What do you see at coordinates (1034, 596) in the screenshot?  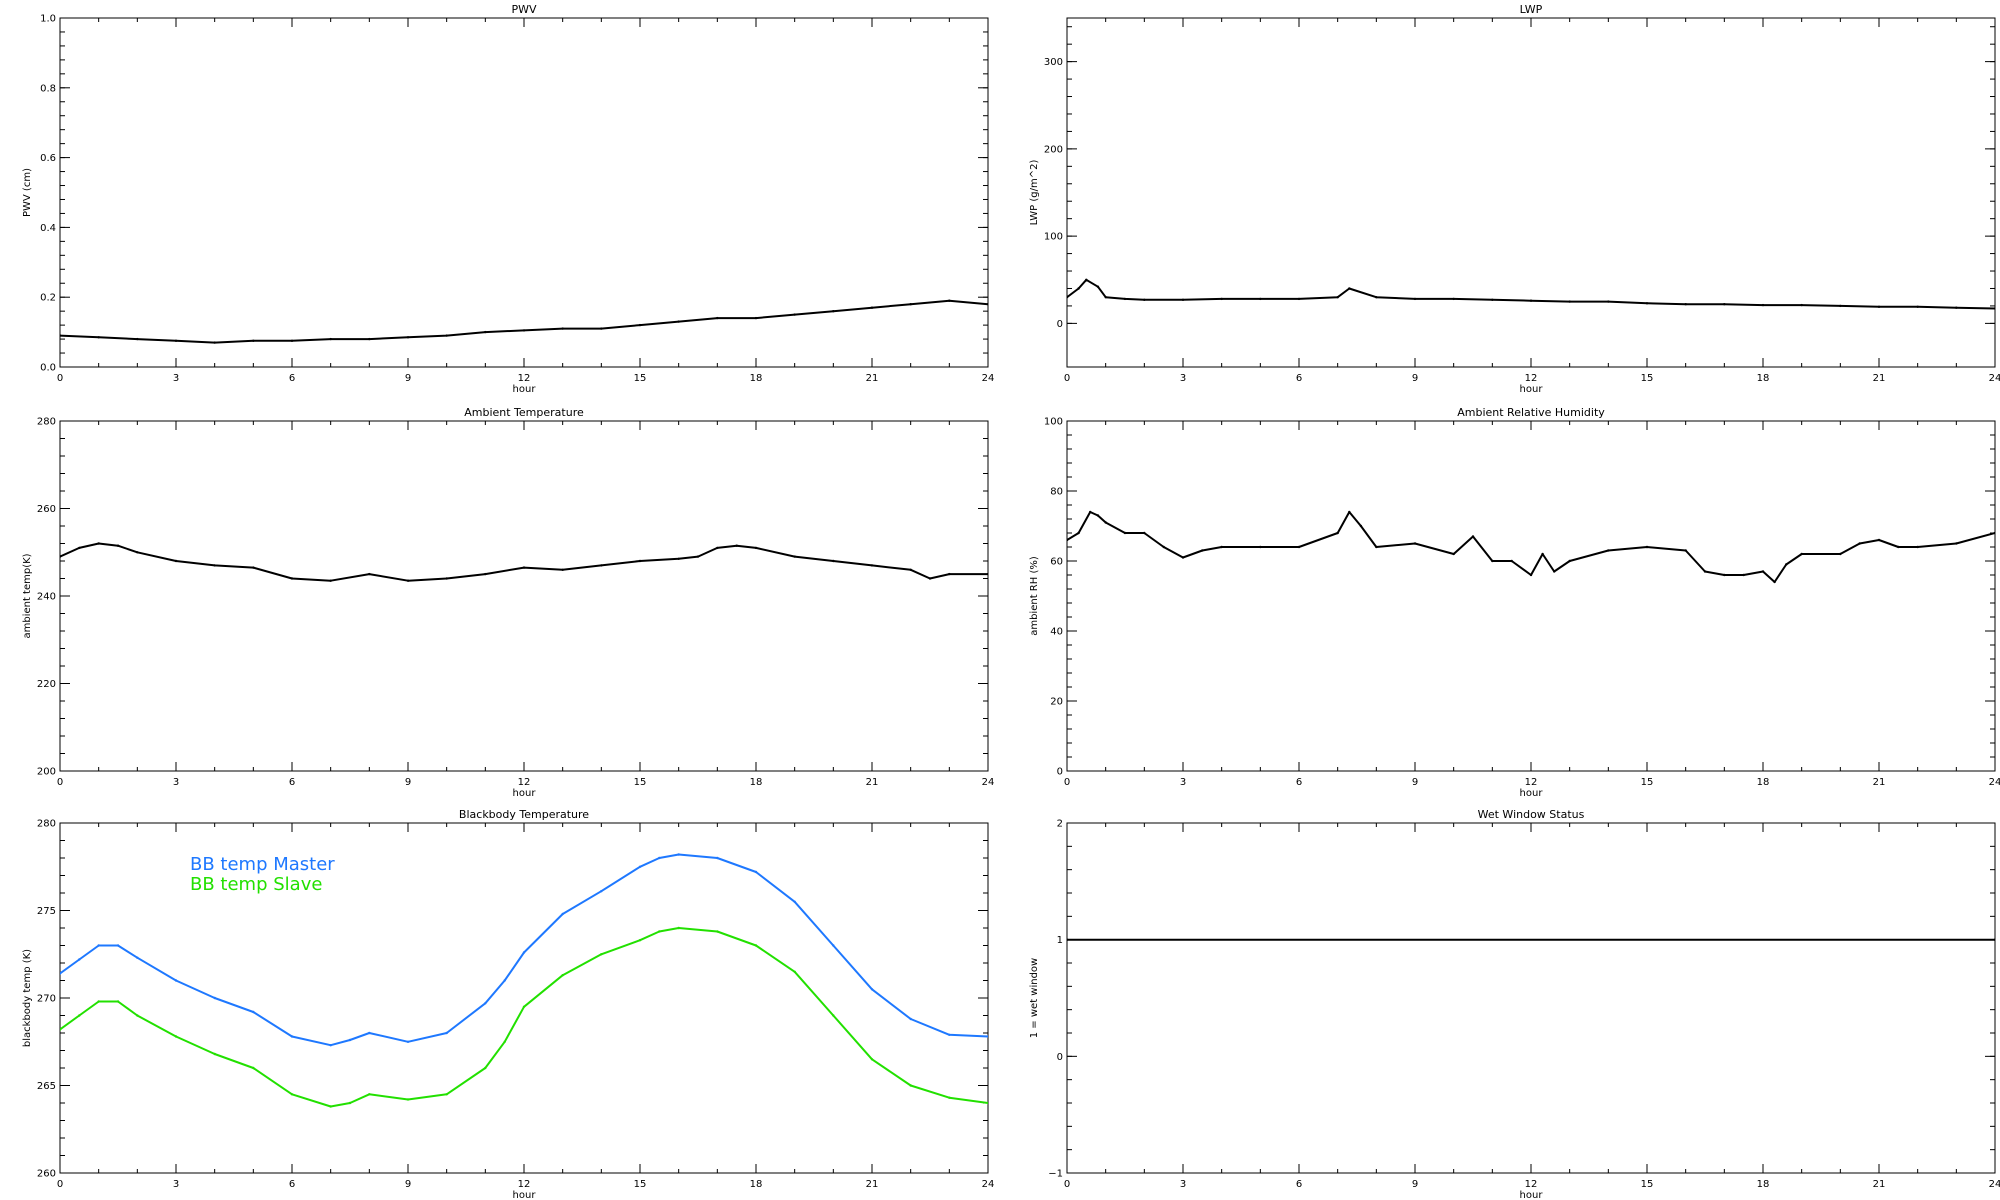 I see `y-axis-label: ambient RH (%)` at bounding box center [1034, 596].